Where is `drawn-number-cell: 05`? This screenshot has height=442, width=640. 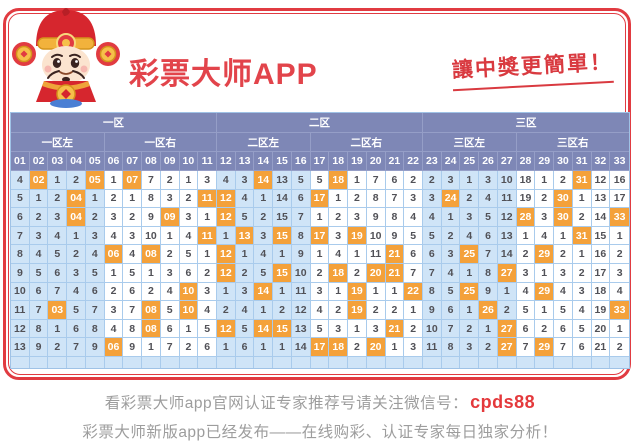
drawn-number-cell: 05 is located at coordinates (95, 180).